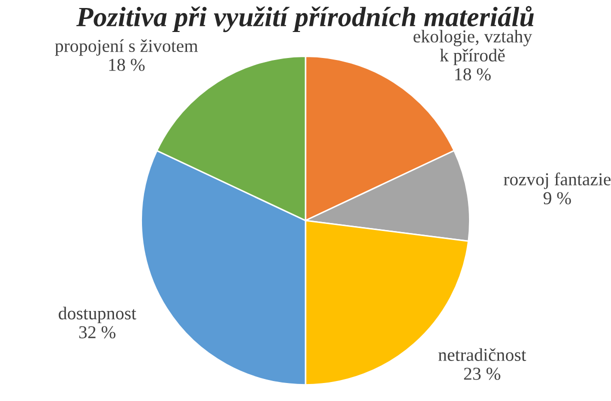 The height and width of the screenshot is (401, 611). I want to click on data-label: 9 %, so click(557, 198).